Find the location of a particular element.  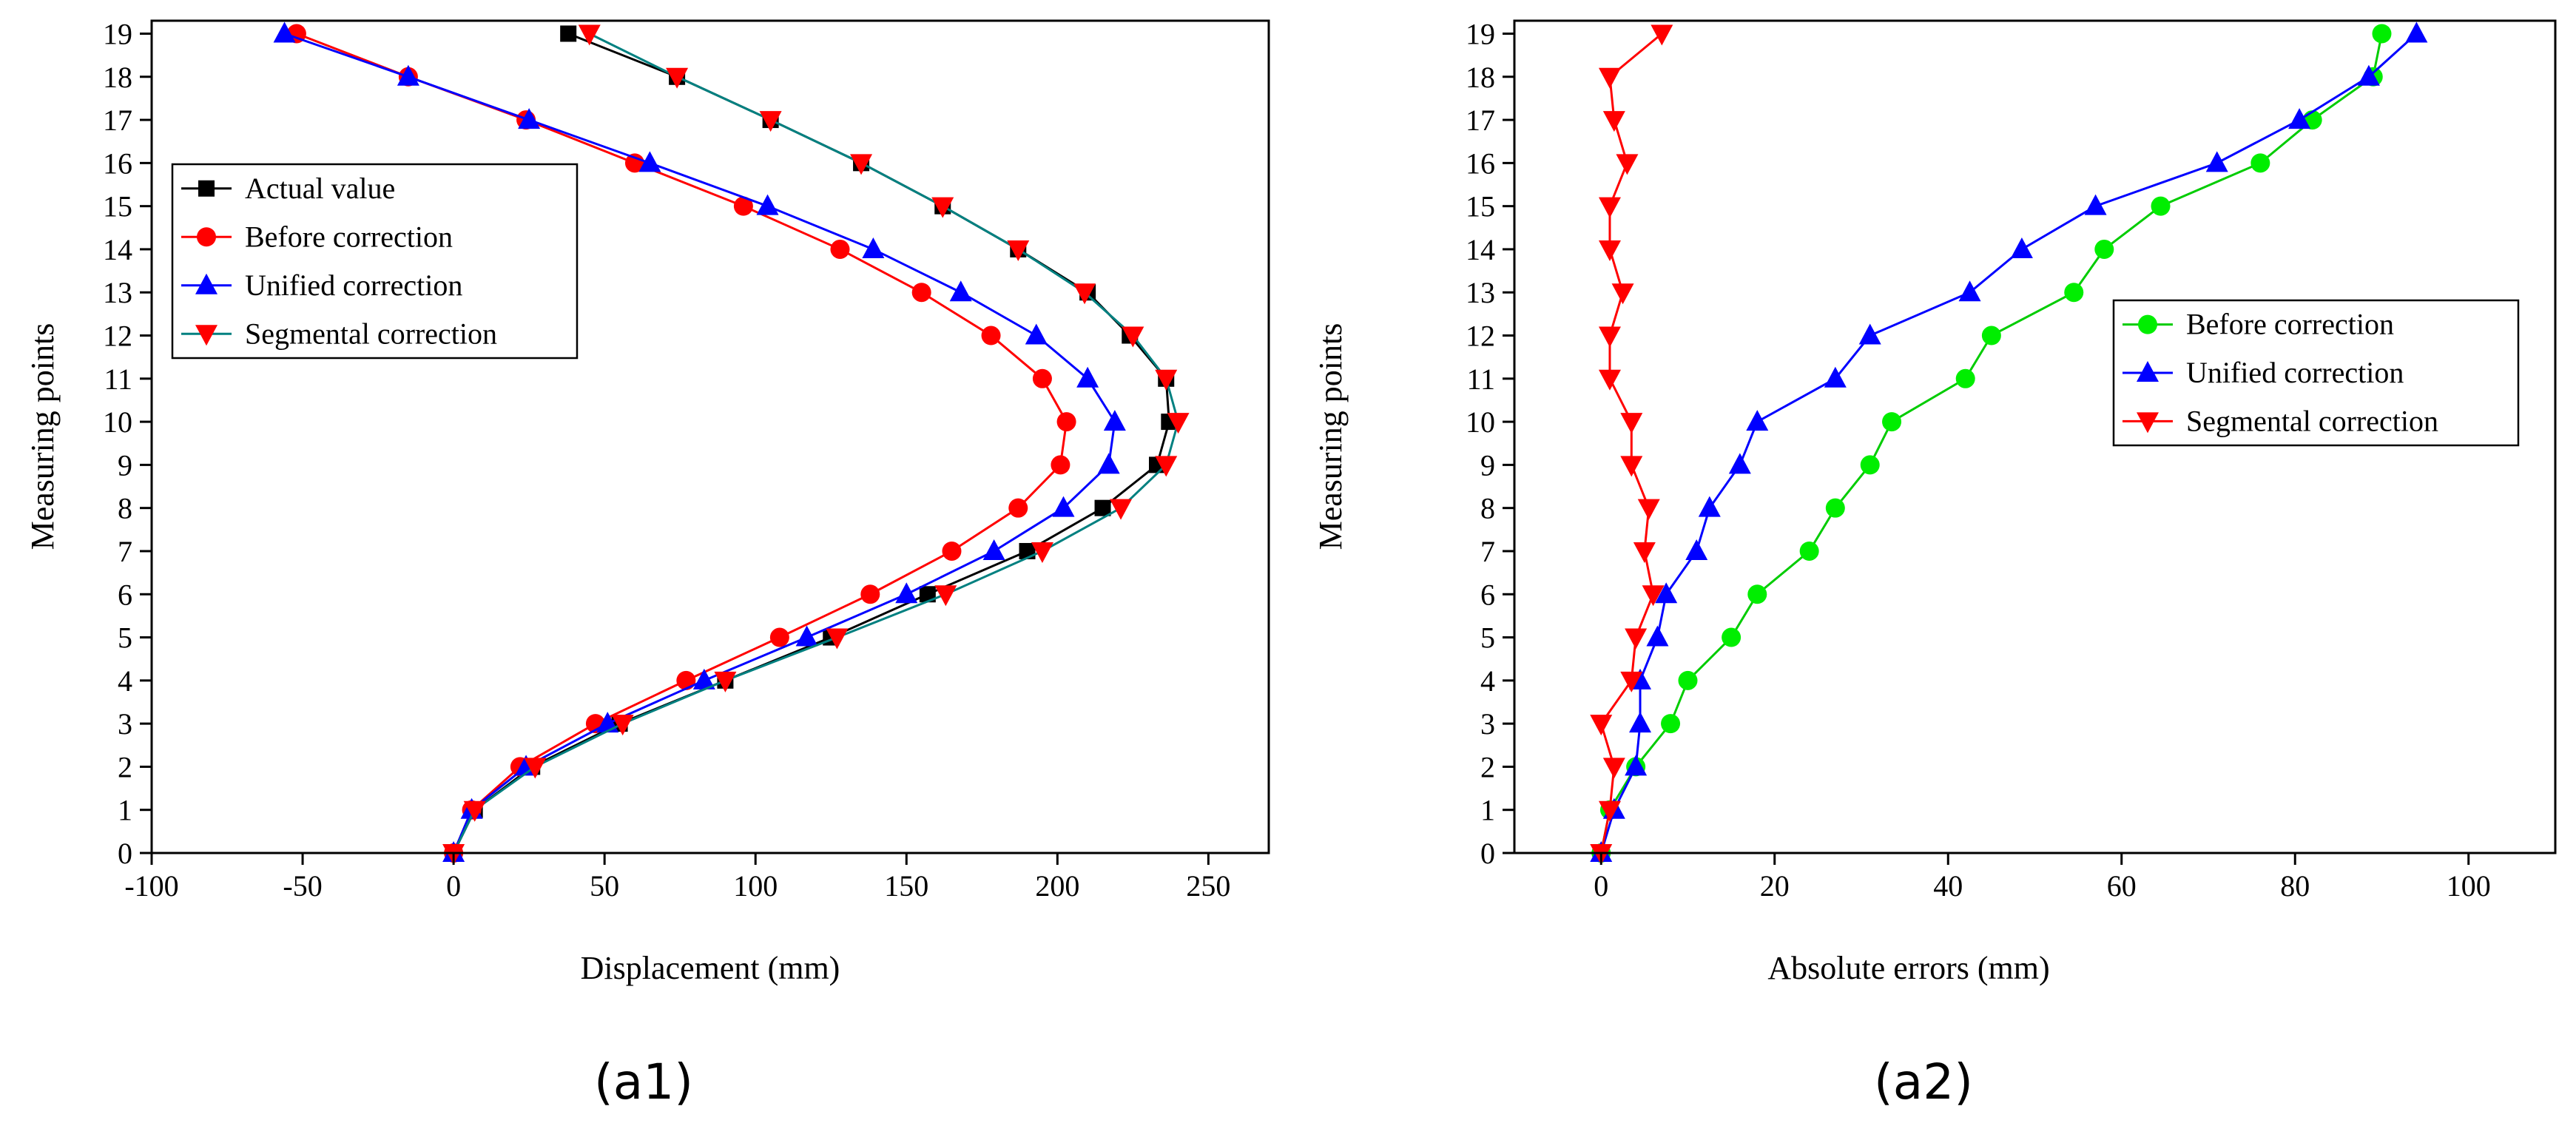

y-tick-label: 8 is located at coordinates (1487, 508).